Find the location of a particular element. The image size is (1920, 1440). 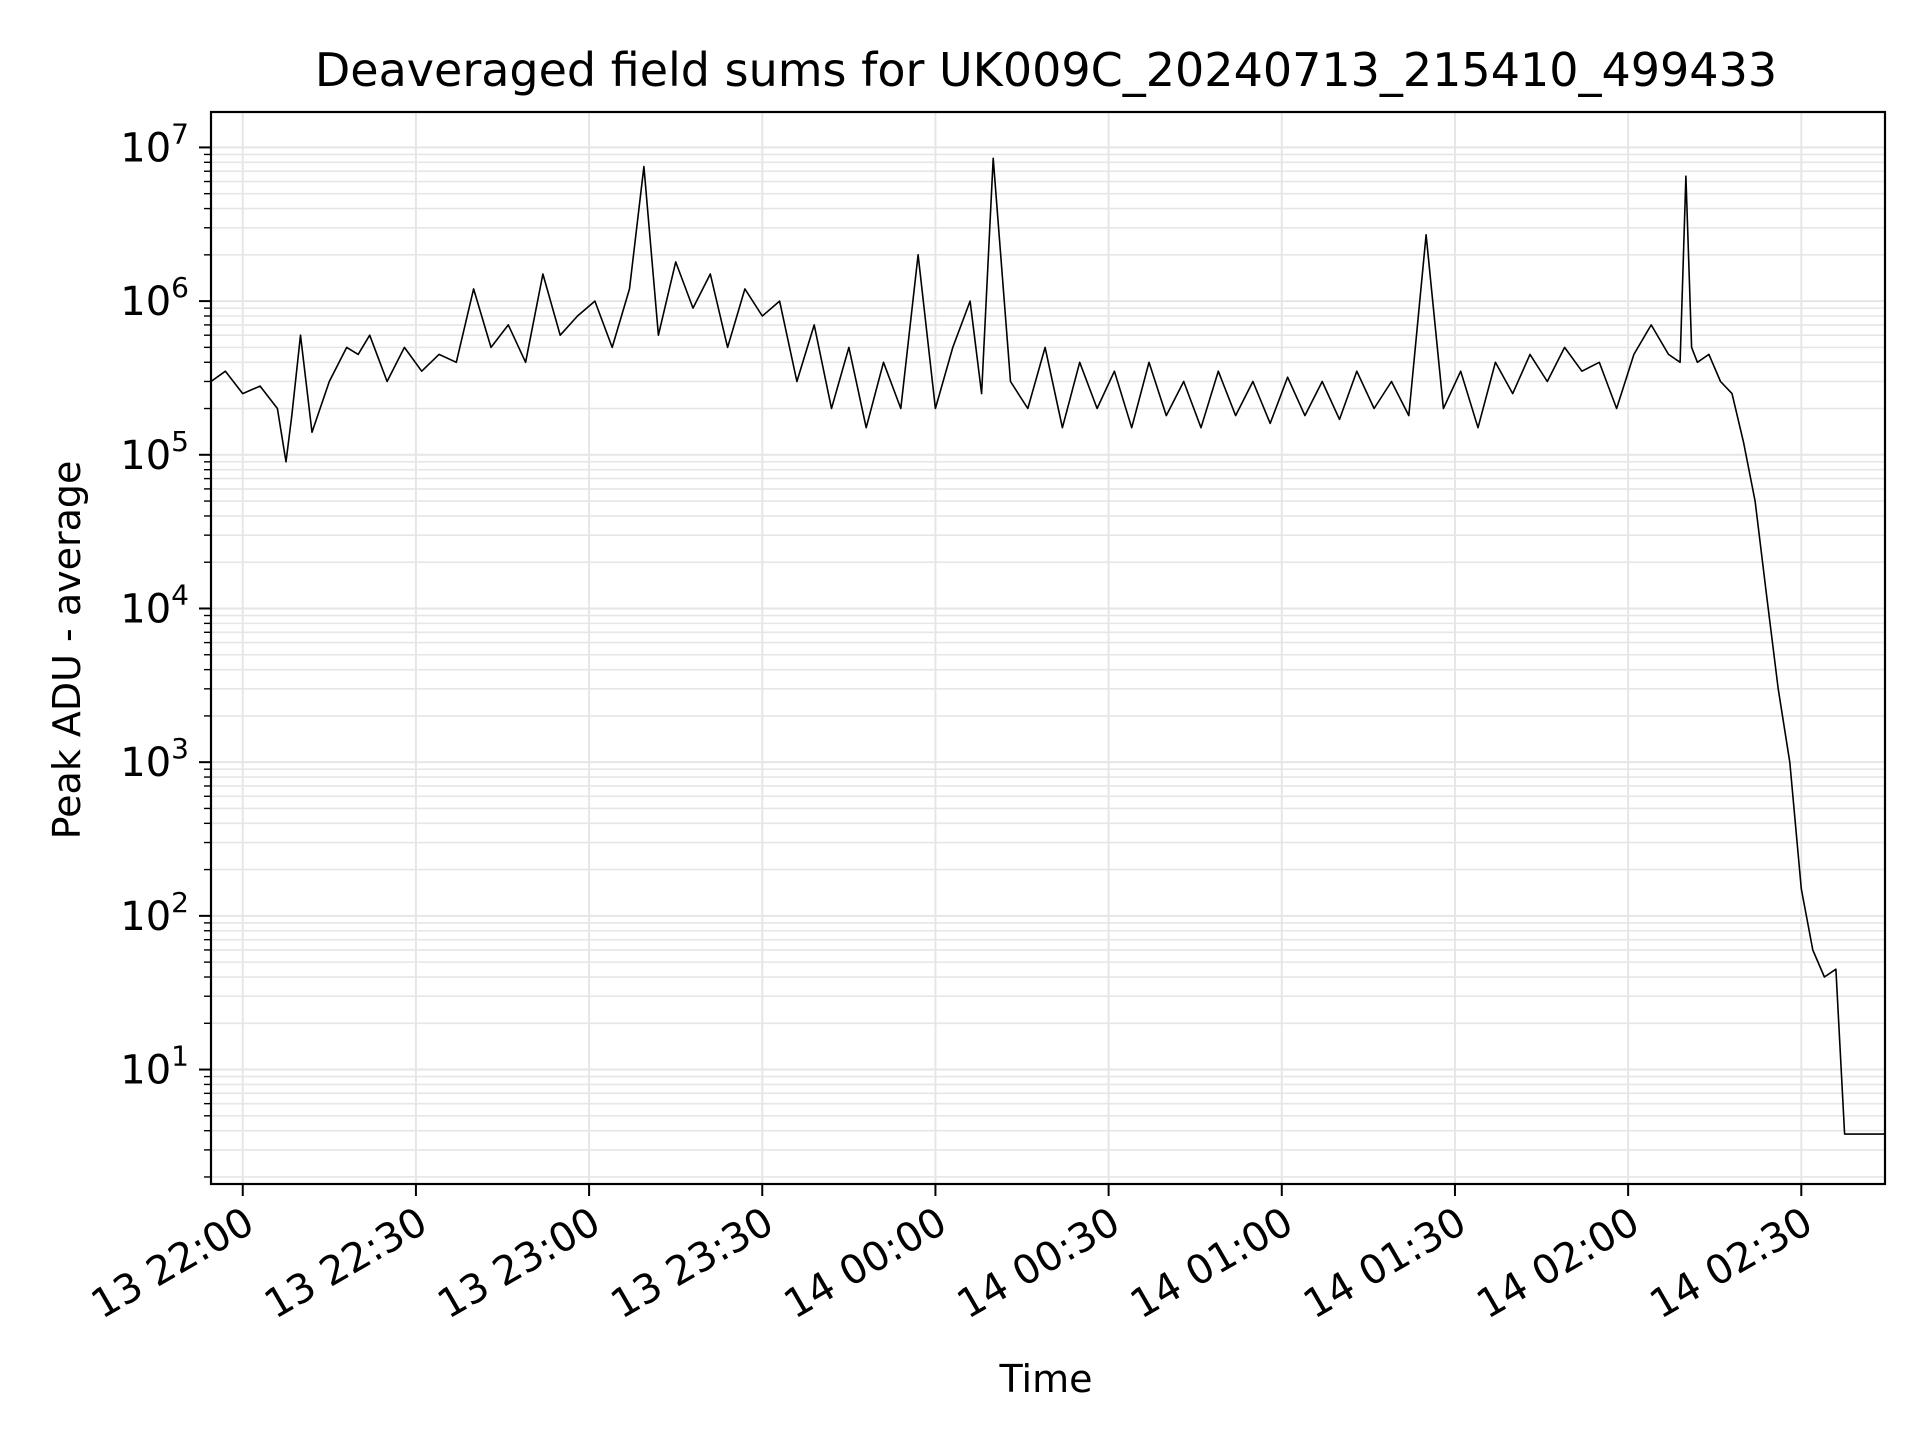

y-tick-label: 10⁶ is located at coordinates (154, 298).